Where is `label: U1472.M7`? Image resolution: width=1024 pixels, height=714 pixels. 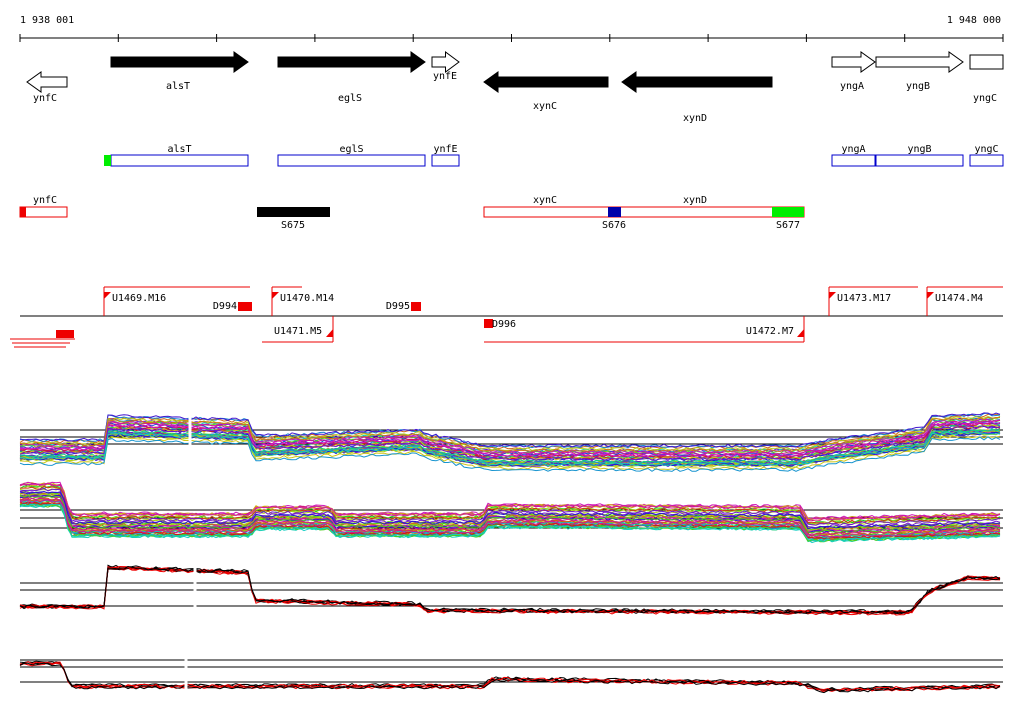
label: U1472.M7 is located at coordinates (770, 331).